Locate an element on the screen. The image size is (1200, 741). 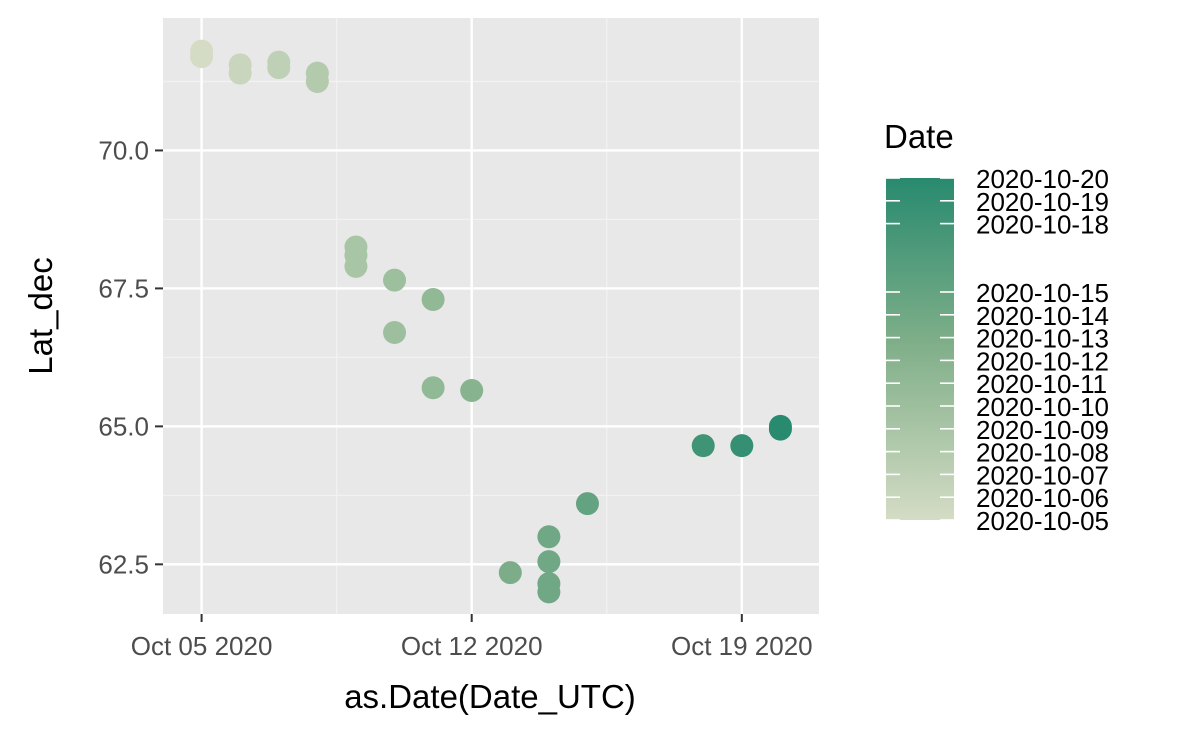
legend-label-4: 2020-10-14 is located at coordinates (1042, 316).